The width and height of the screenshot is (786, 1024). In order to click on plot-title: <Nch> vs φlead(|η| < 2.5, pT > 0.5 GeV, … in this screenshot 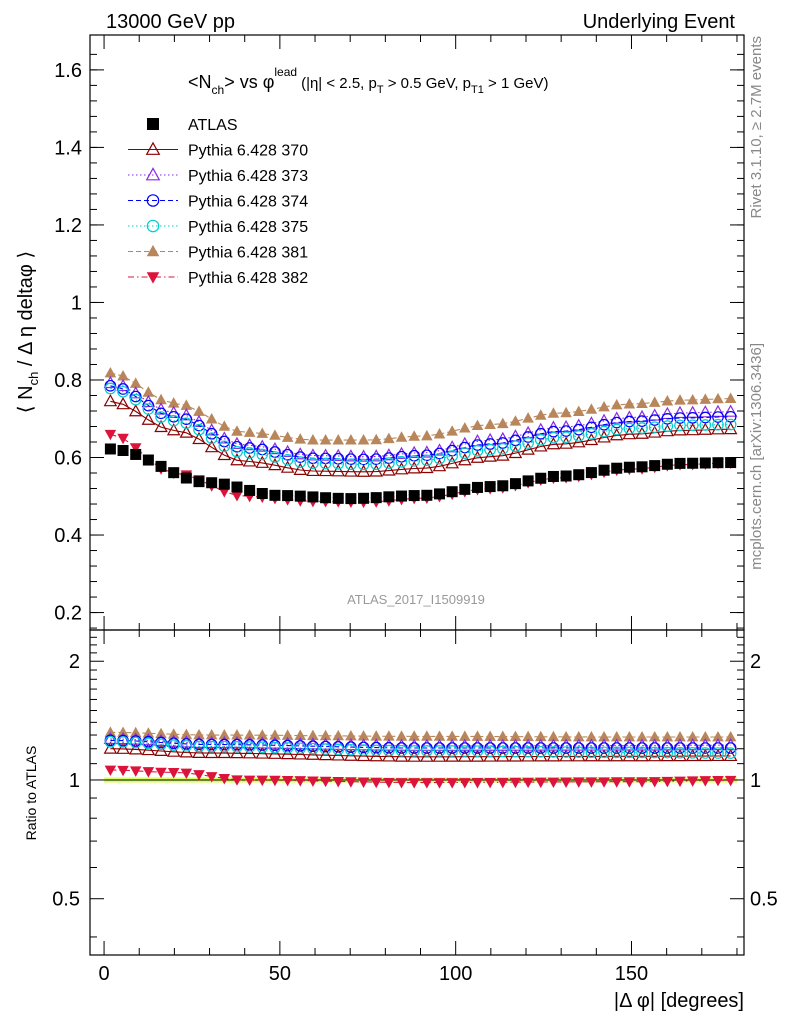, I will do `click(368, 81)`.